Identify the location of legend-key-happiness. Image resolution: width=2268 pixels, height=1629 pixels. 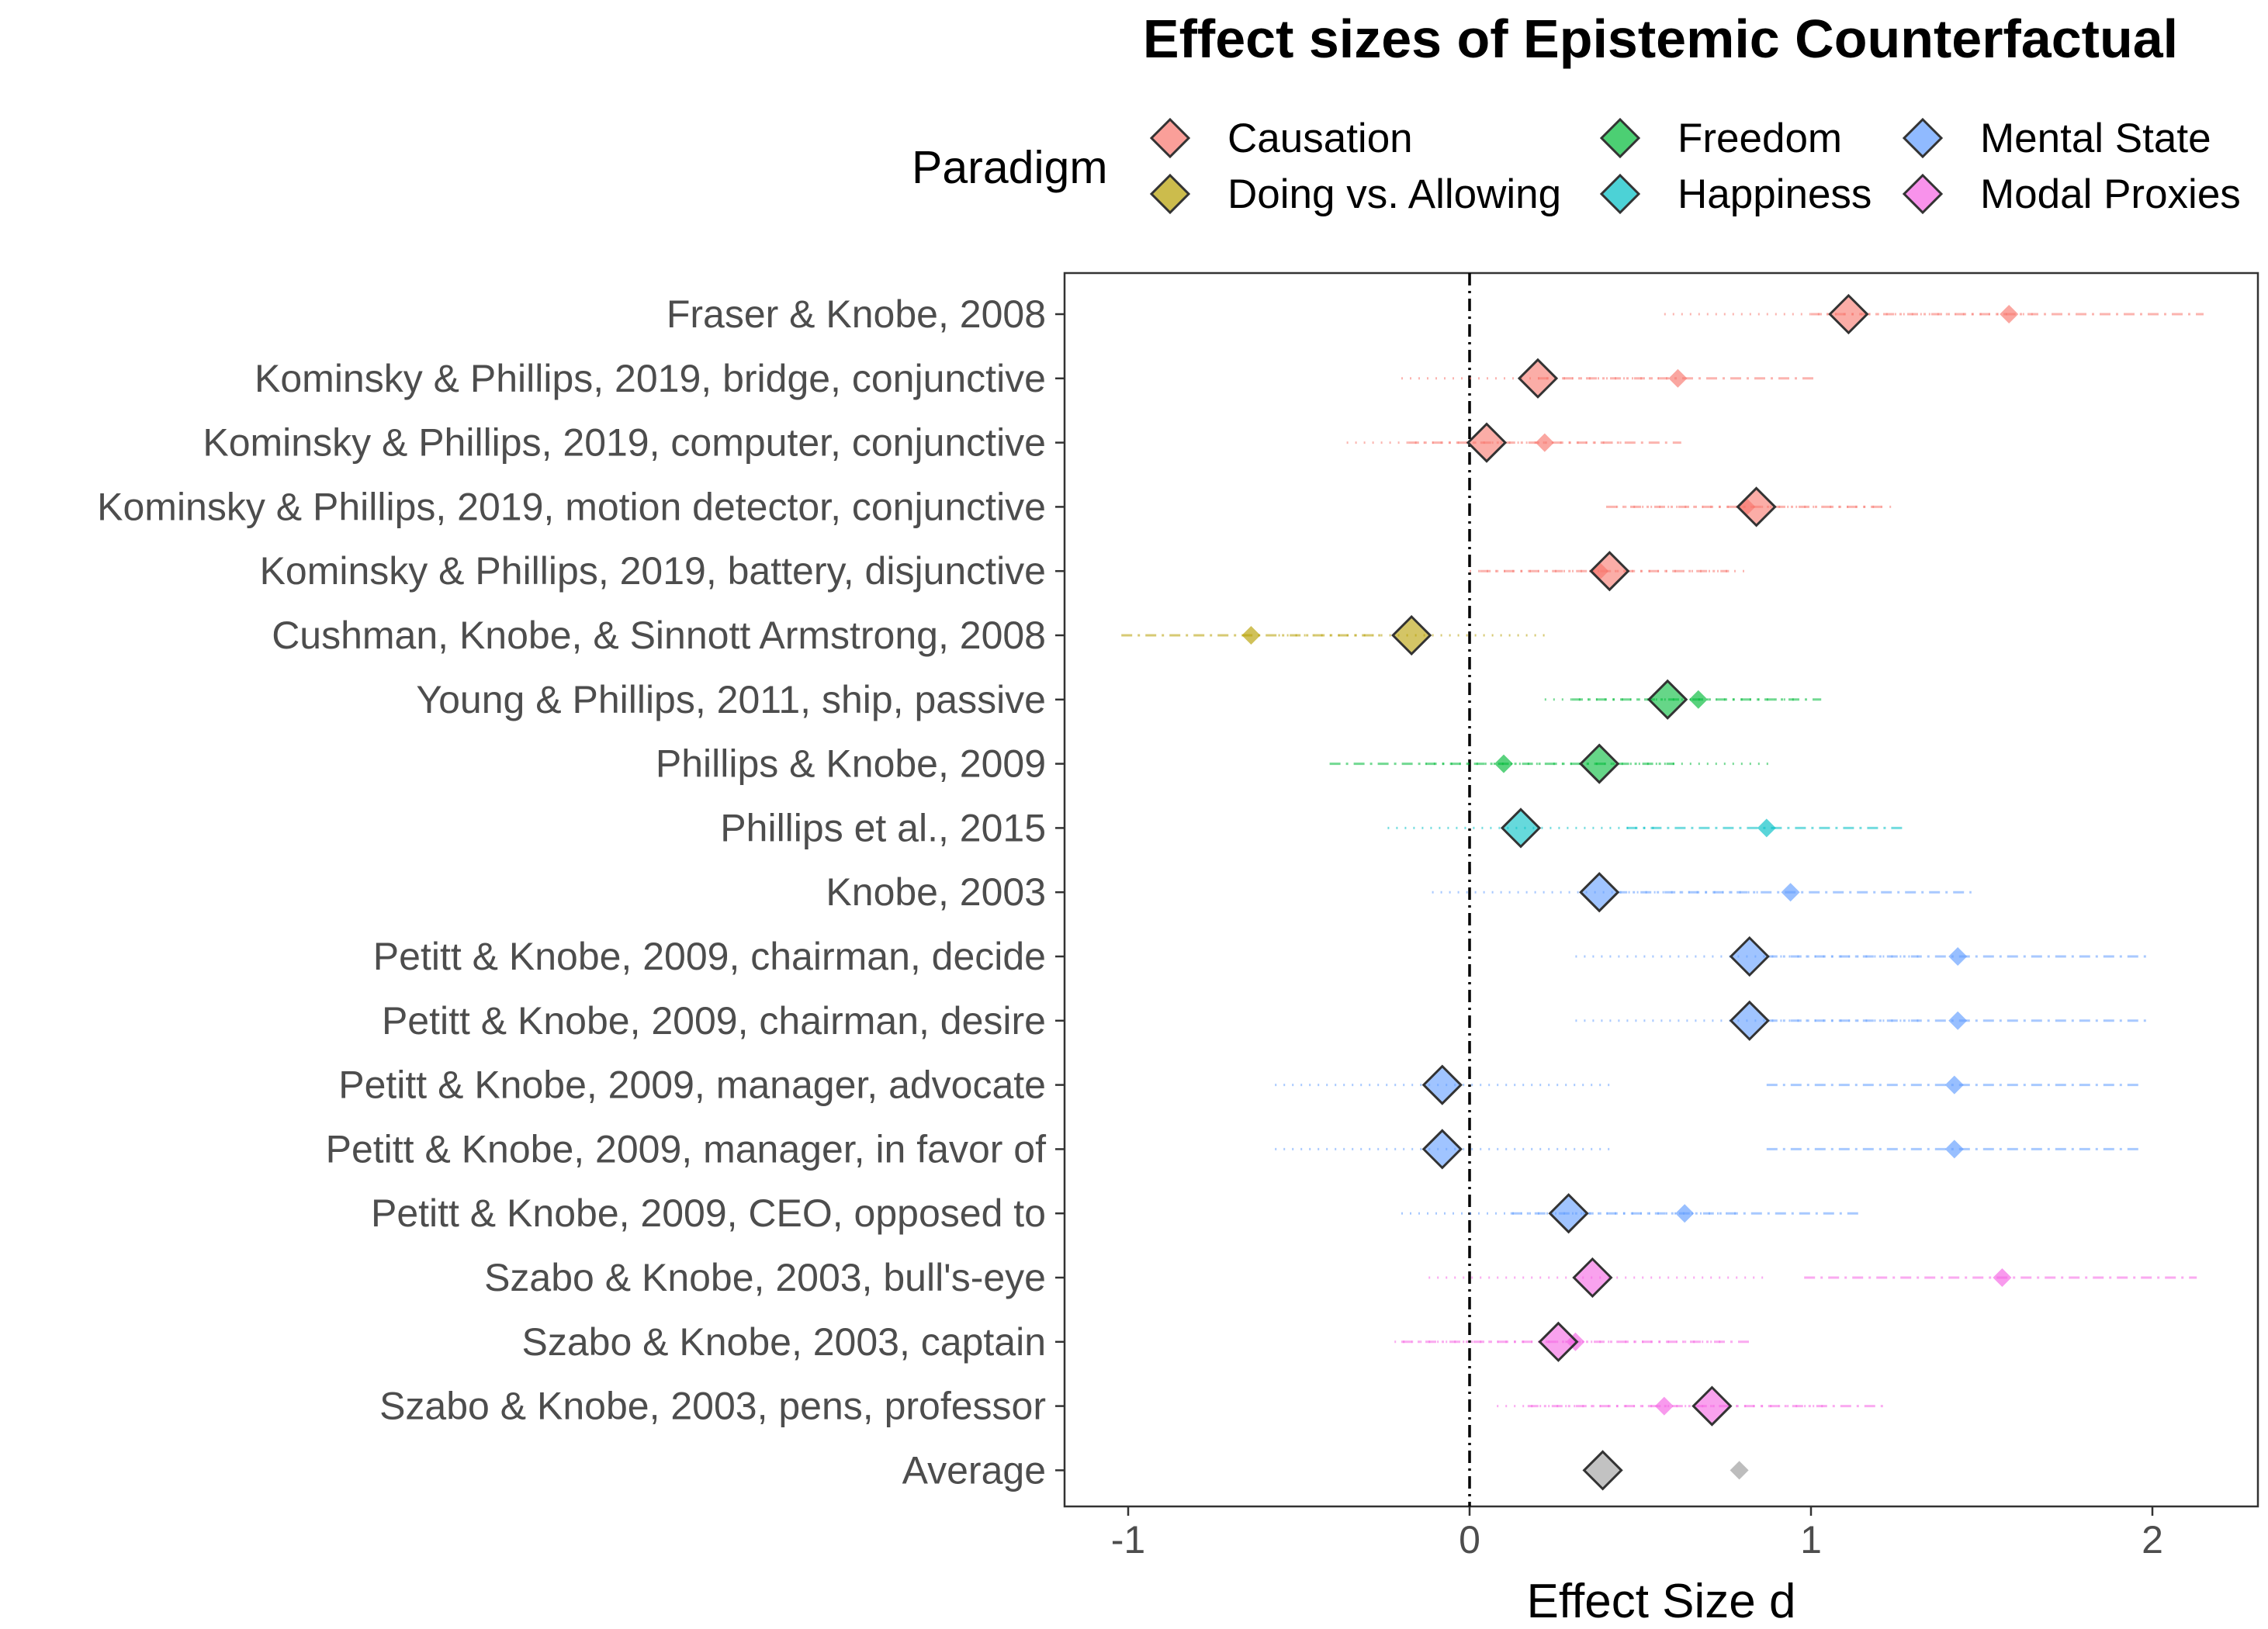
(1620, 194).